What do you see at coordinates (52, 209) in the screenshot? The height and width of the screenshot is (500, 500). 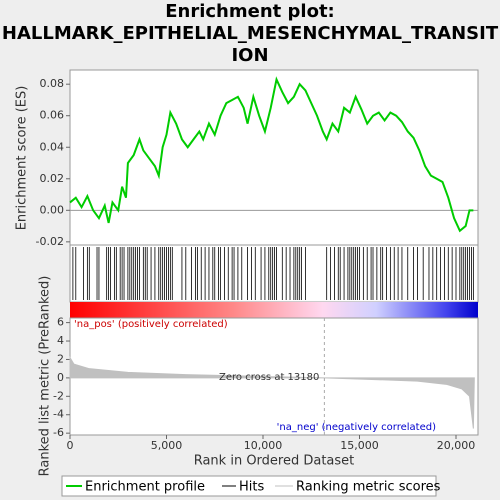 I see `y-tick-label: 0.00` at bounding box center [52, 209].